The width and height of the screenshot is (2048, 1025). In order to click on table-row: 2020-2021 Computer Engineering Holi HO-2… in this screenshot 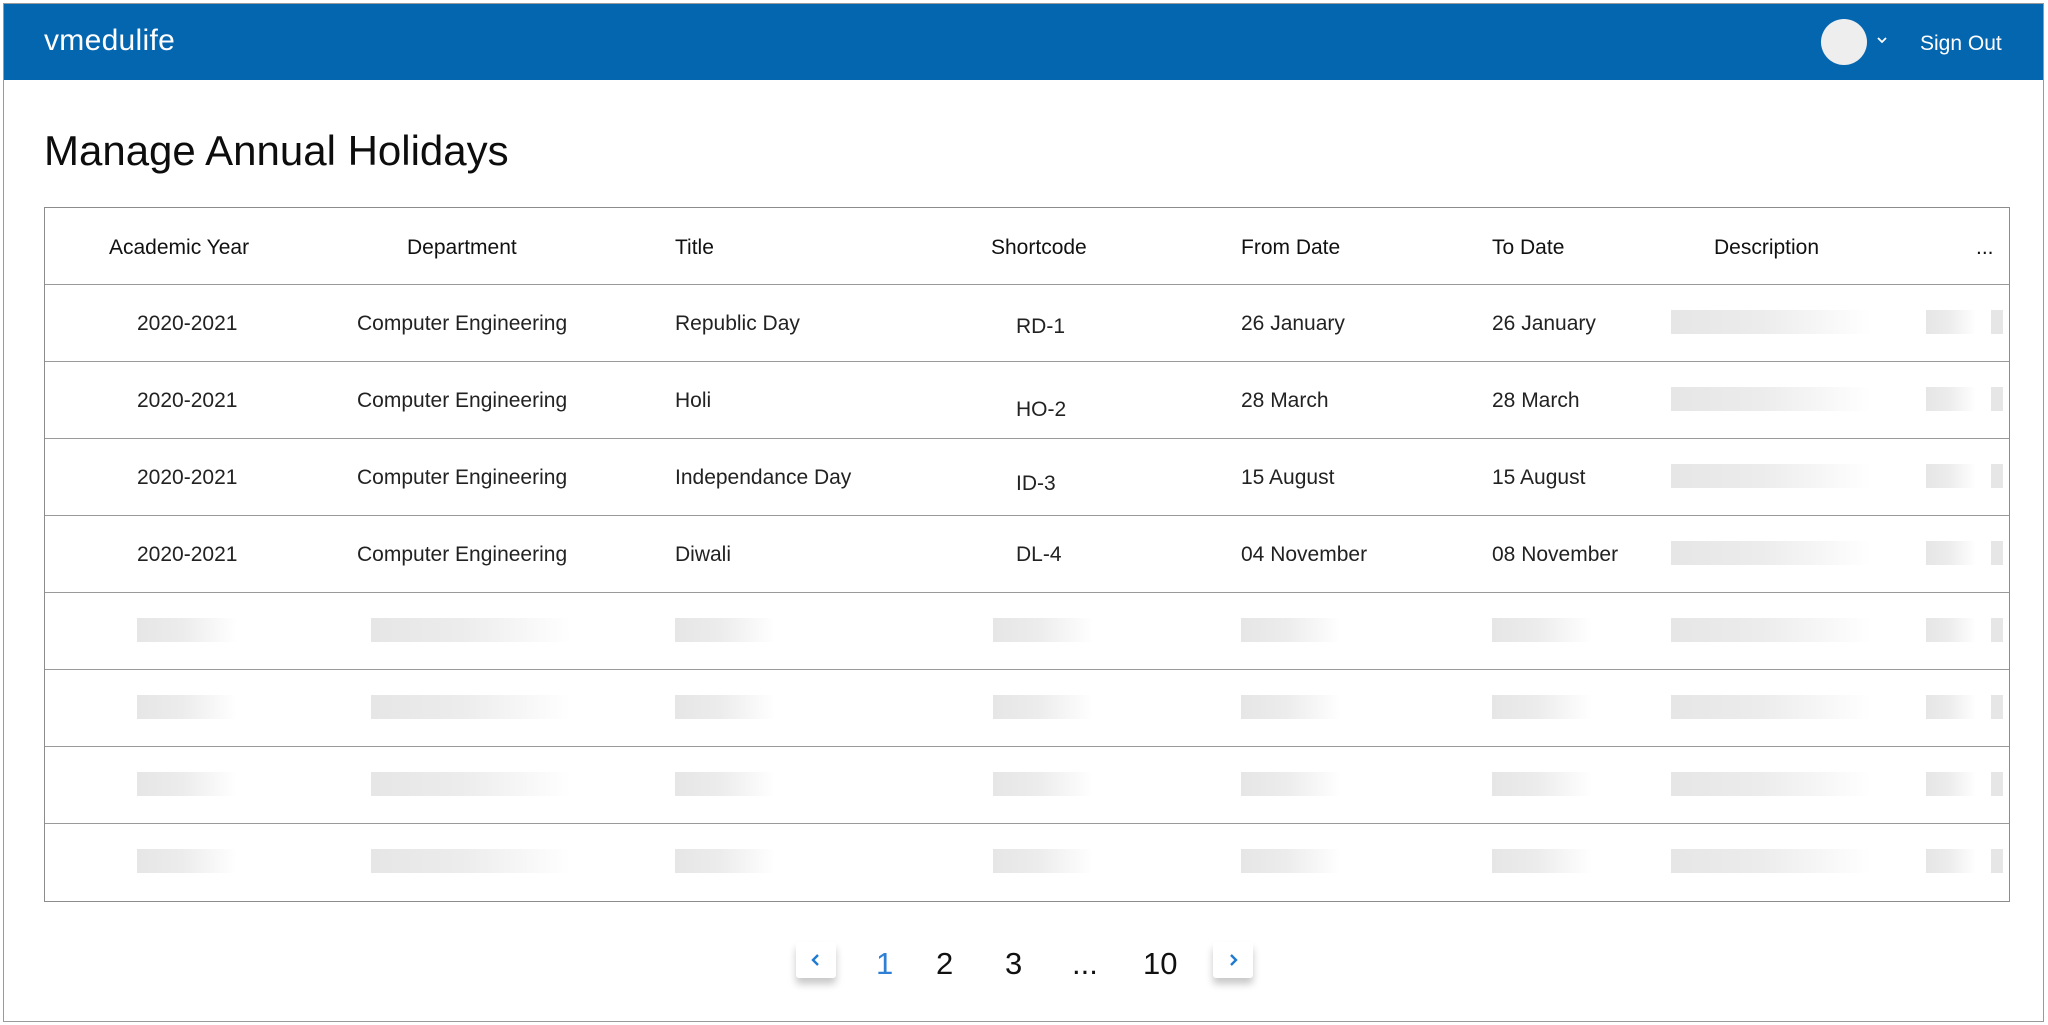, I will do `click(1027, 400)`.